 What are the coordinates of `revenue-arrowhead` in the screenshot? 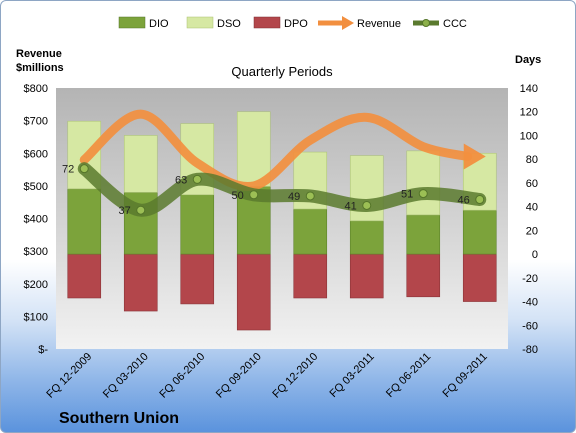 It's located at (474, 156).